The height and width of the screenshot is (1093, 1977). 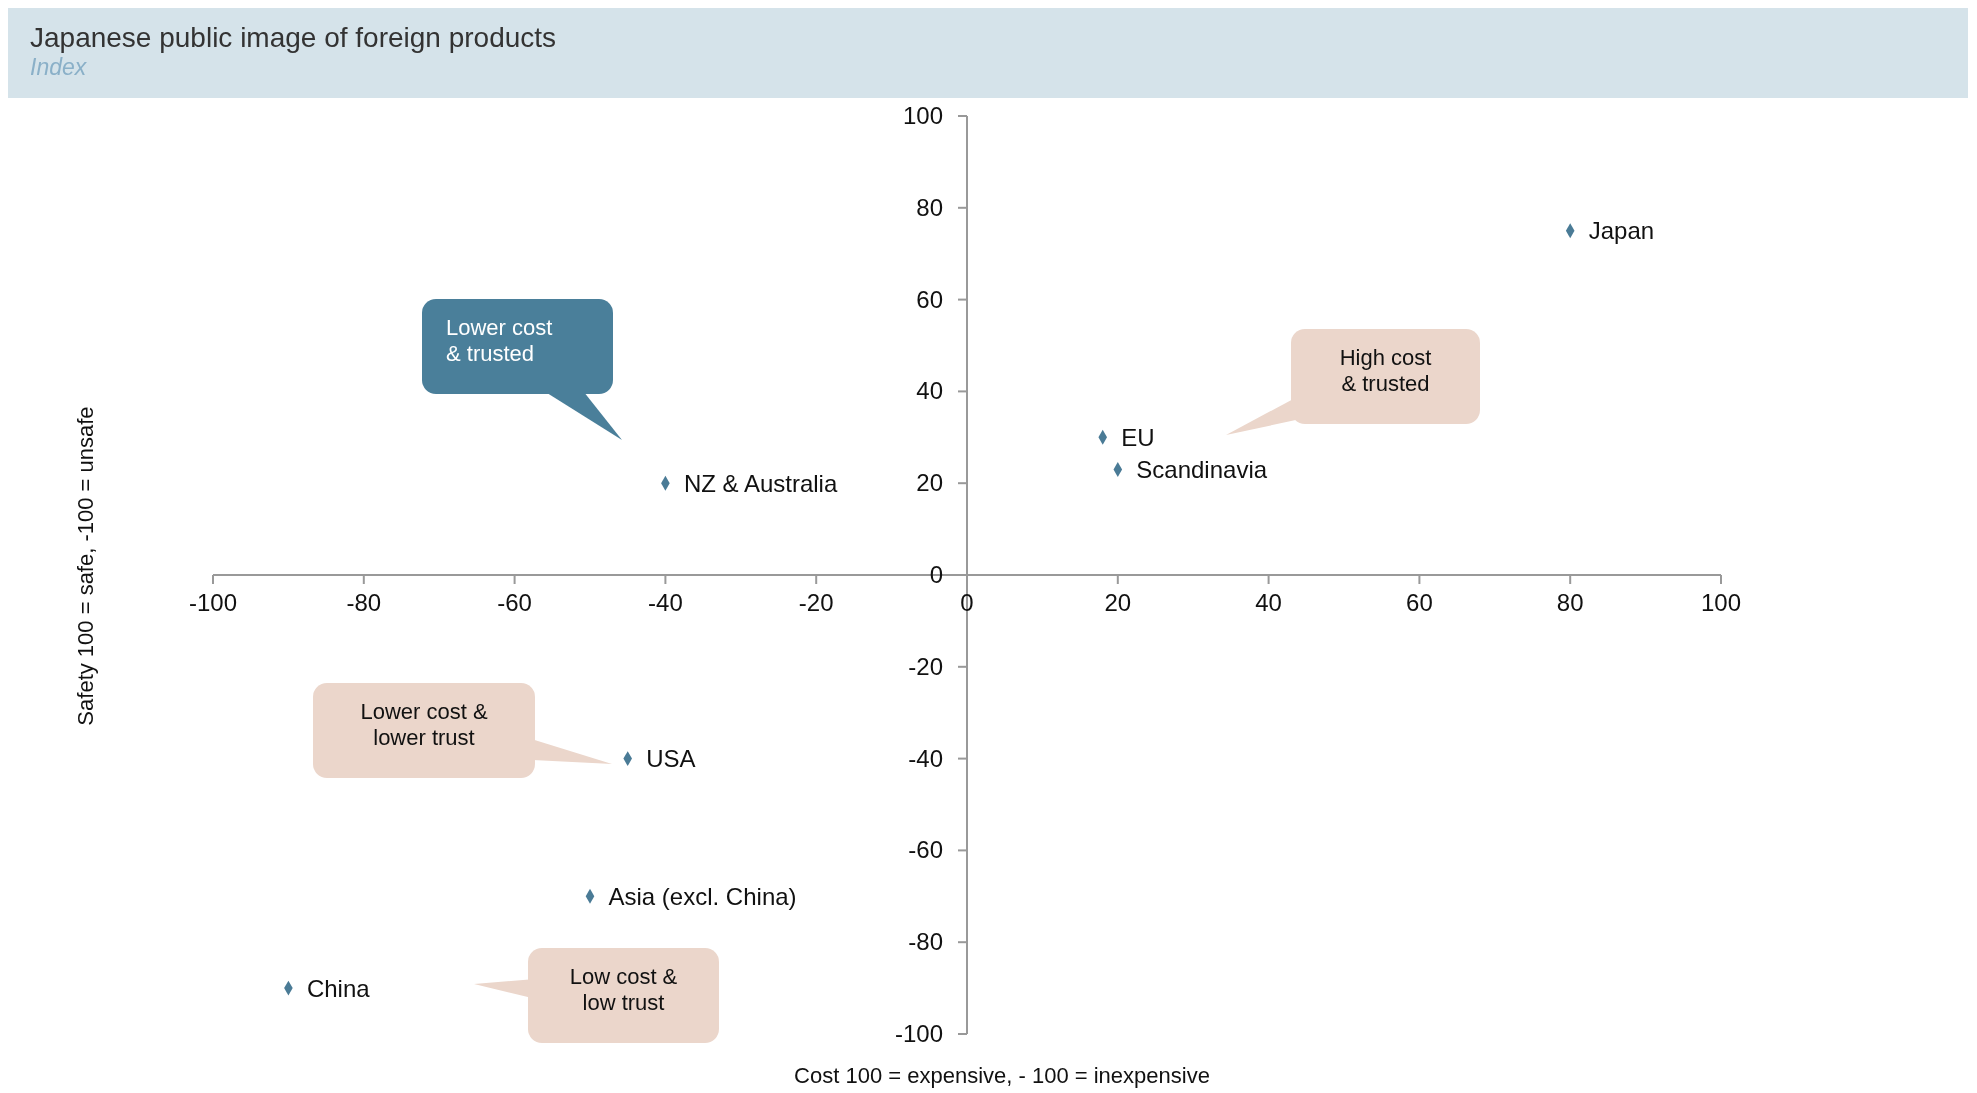 What do you see at coordinates (1118, 602) in the screenshot?
I see `x-tick-label: 20` at bounding box center [1118, 602].